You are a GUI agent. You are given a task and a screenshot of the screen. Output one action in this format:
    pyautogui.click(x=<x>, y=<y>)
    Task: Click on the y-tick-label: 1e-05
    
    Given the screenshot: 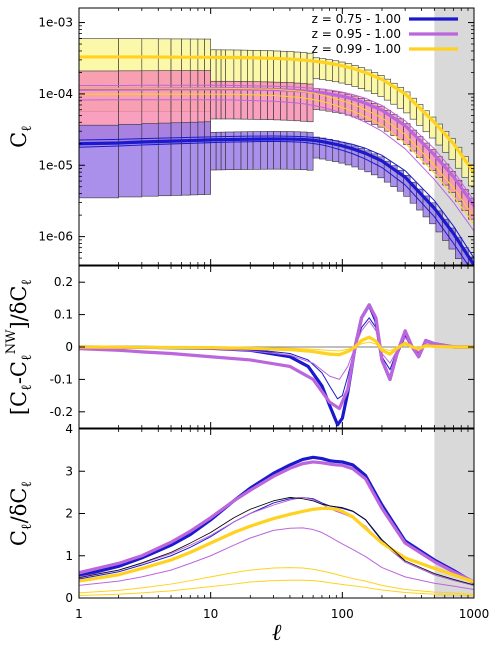 What is the action you would take?
    pyautogui.click(x=55, y=165)
    